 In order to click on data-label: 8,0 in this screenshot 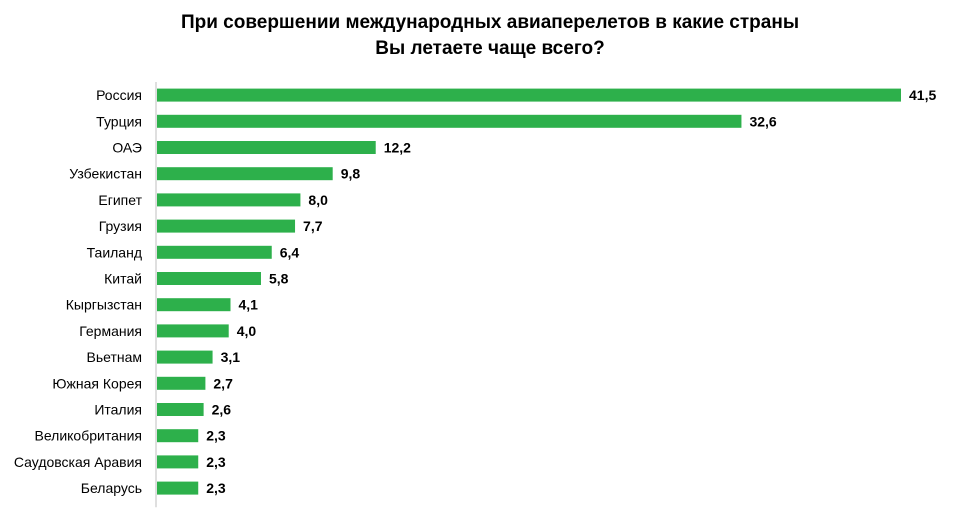, I will do `click(318, 200)`.